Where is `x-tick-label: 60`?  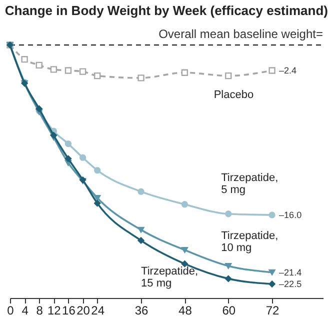 x-tick-label: 60 is located at coordinates (229, 311).